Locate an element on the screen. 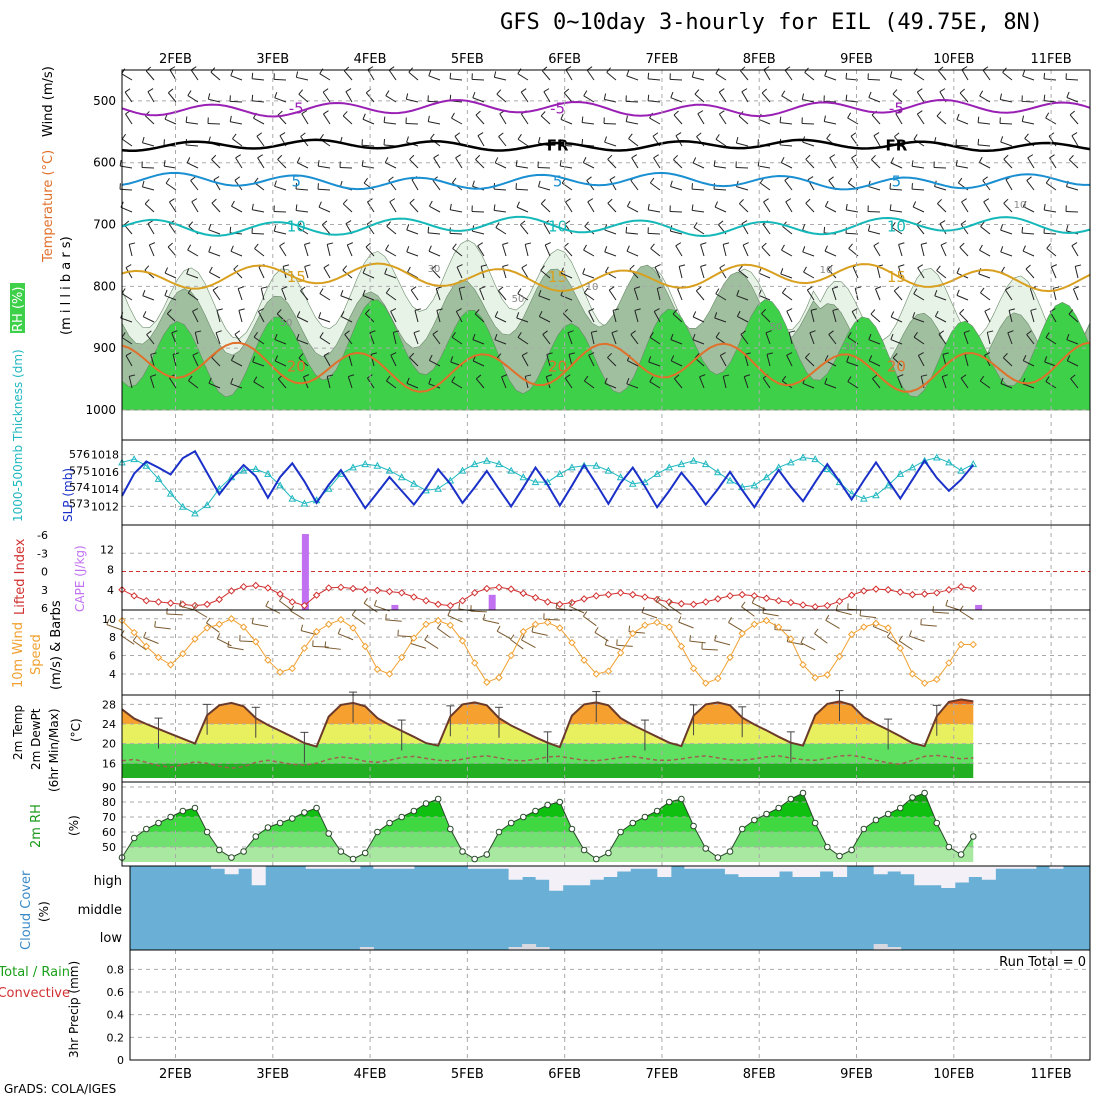 This screenshot has height=1104, width=1100. millibars-ylabel: (m i l l i b a r s) is located at coordinates (66, 285).